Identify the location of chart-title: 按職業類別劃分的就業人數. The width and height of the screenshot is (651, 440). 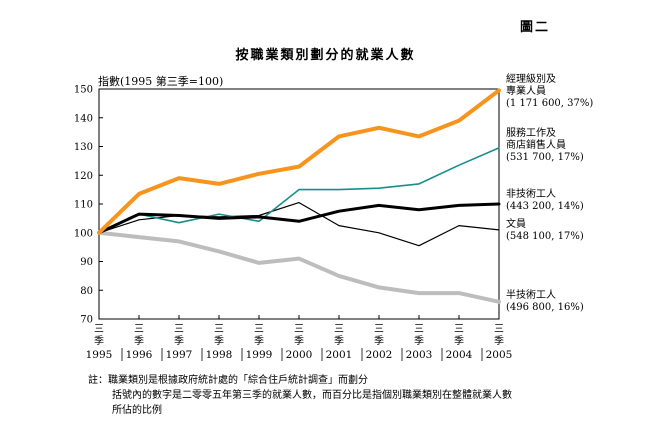
(325, 55).